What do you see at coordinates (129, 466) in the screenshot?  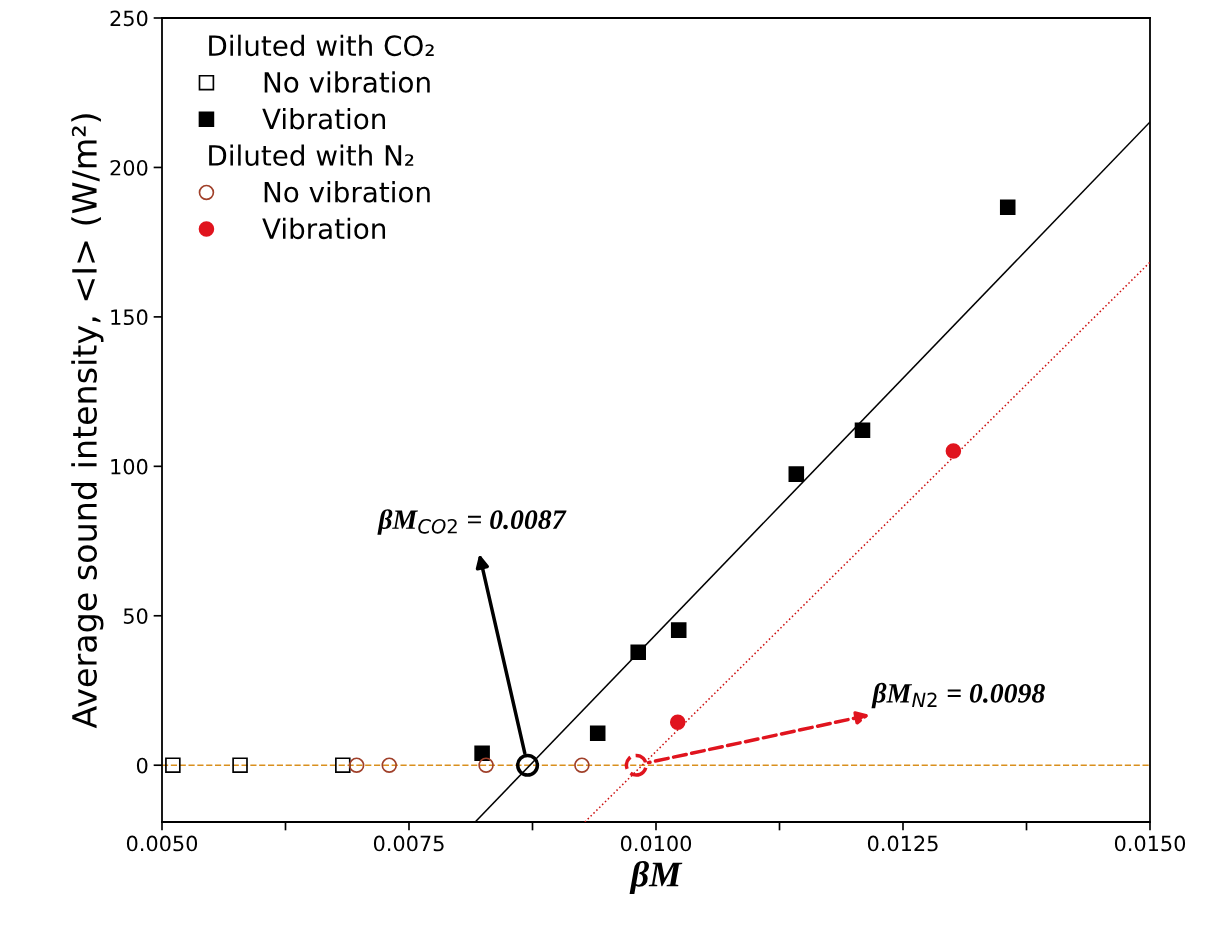 I see `y-tick-label: 100` at bounding box center [129, 466].